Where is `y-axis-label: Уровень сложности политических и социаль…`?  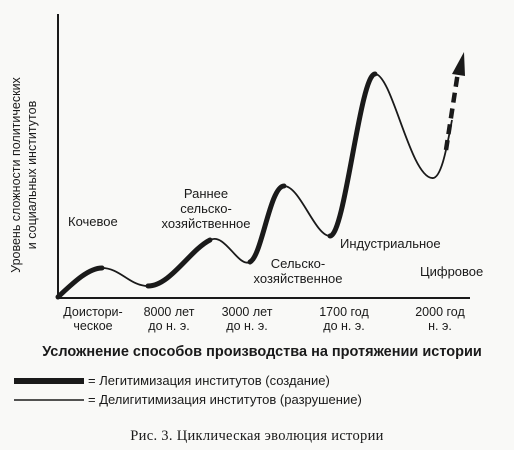
y-axis-label: Уровень сложности политических и социаль… is located at coordinates (28, 175).